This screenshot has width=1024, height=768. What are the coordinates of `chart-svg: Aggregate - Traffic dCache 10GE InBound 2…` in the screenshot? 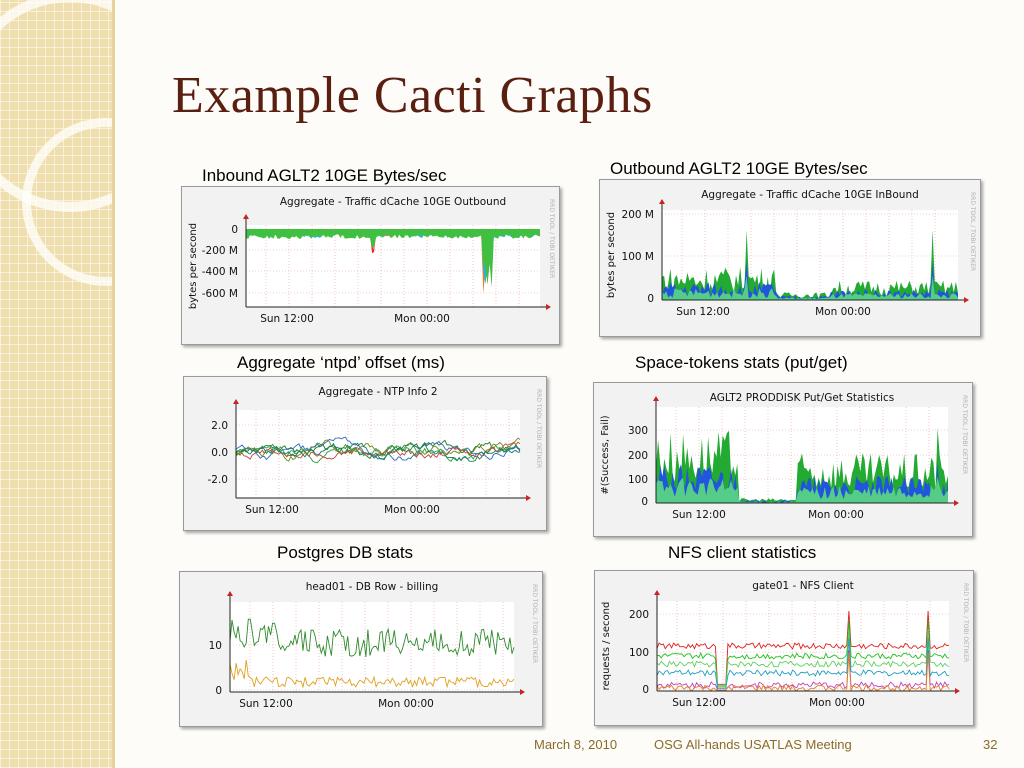 It's located at (791, 253).